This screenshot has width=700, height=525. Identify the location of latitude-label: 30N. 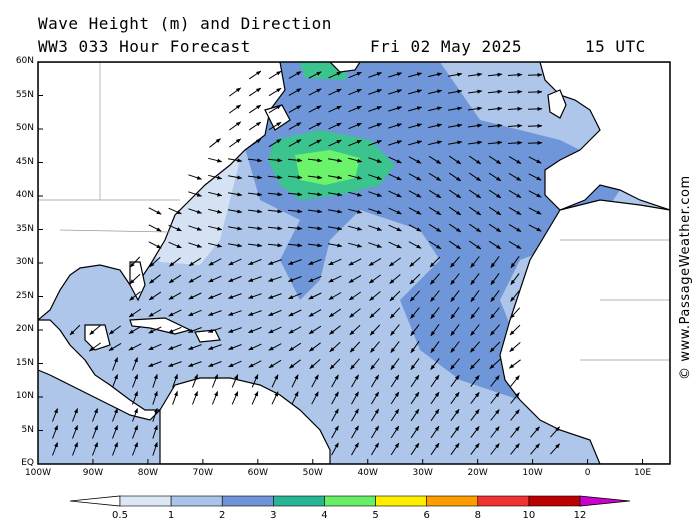
(24, 262).